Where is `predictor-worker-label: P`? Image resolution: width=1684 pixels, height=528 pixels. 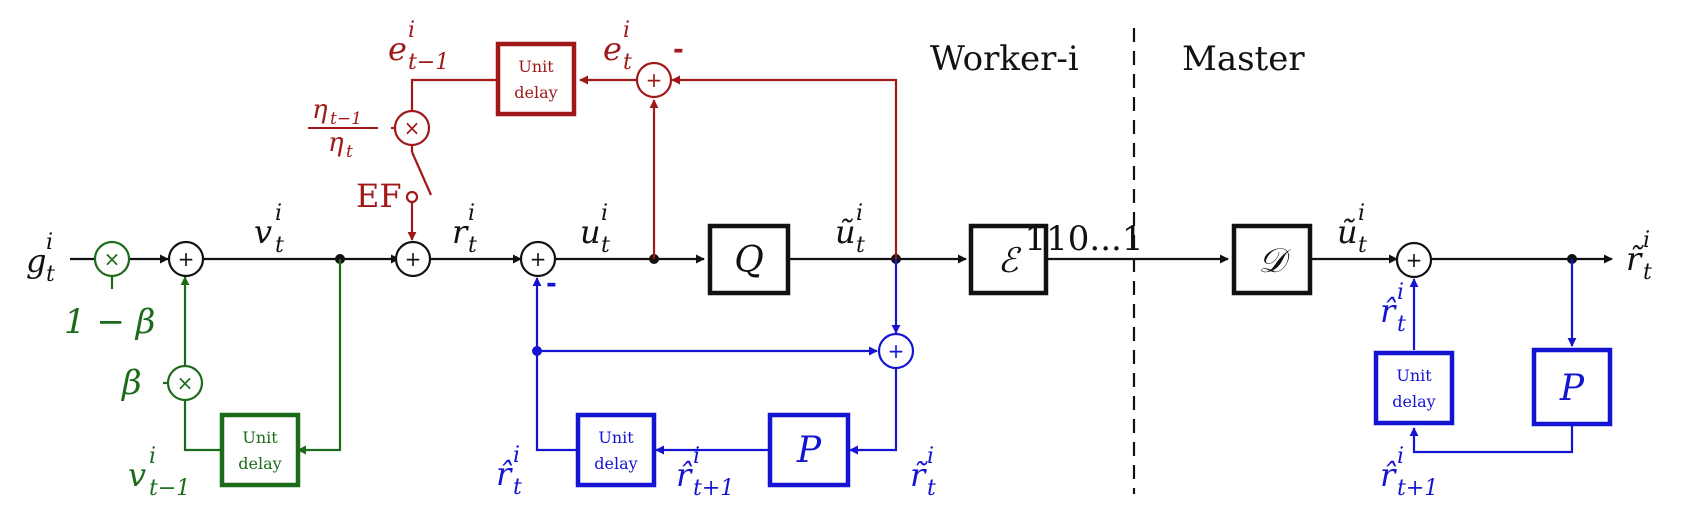 predictor-worker-label: P is located at coordinates (809, 450).